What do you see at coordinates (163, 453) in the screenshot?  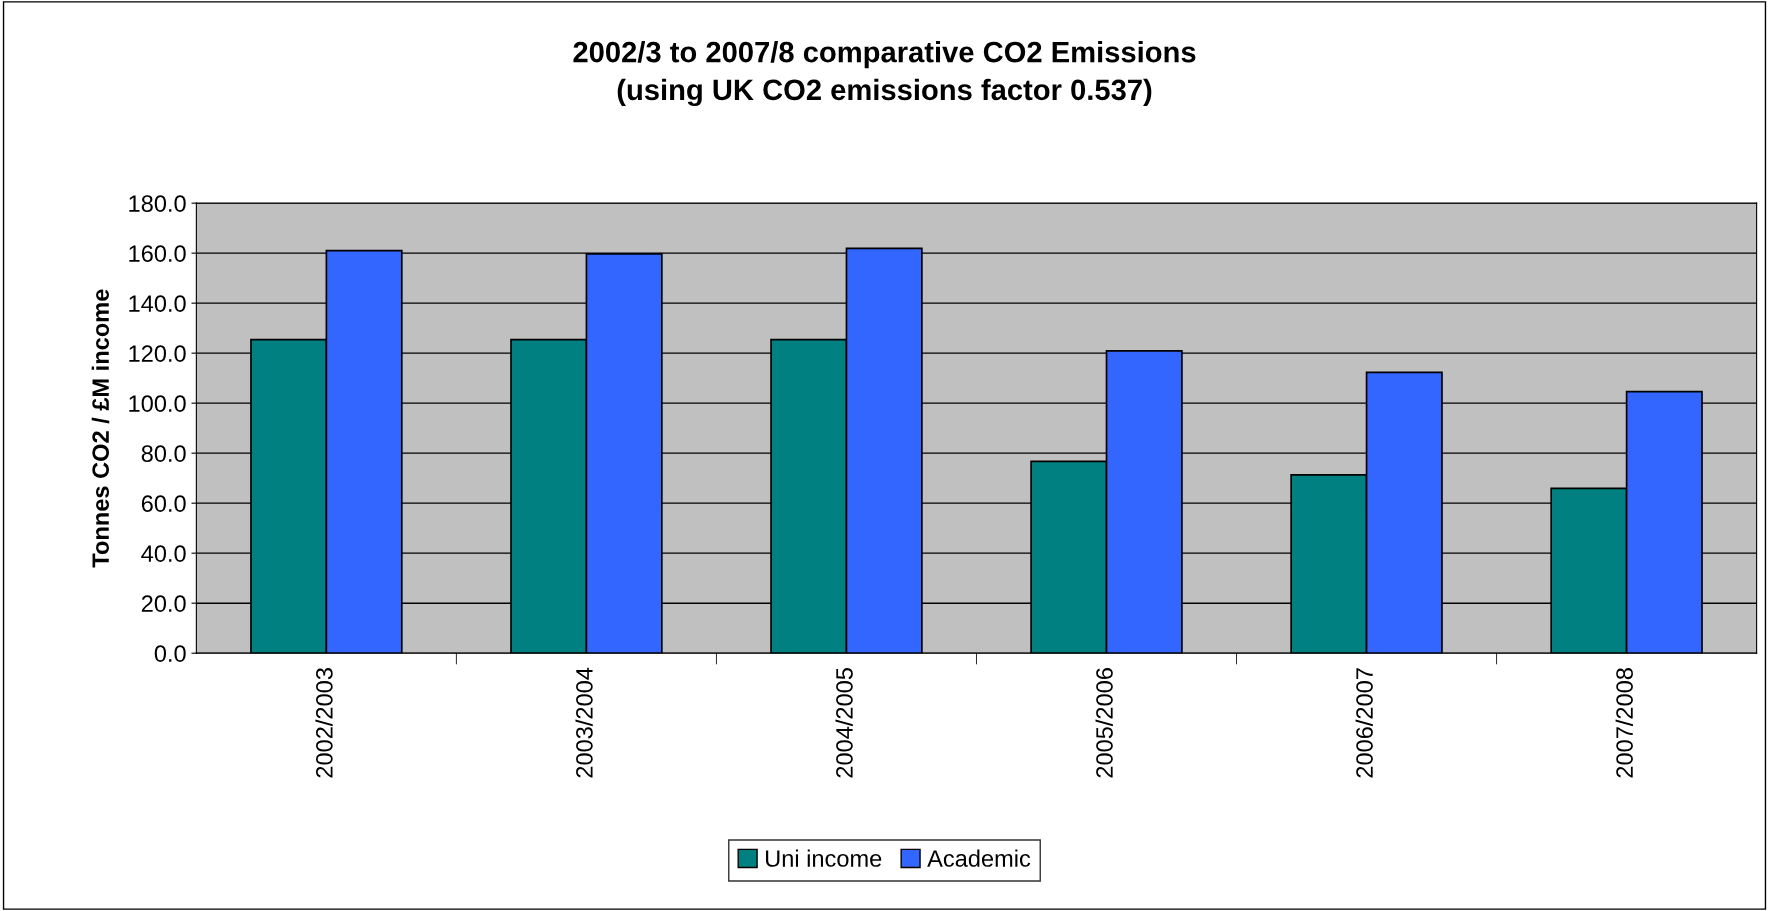 I see `y-tick-label: 80.0` at bounding box center [163, 453].